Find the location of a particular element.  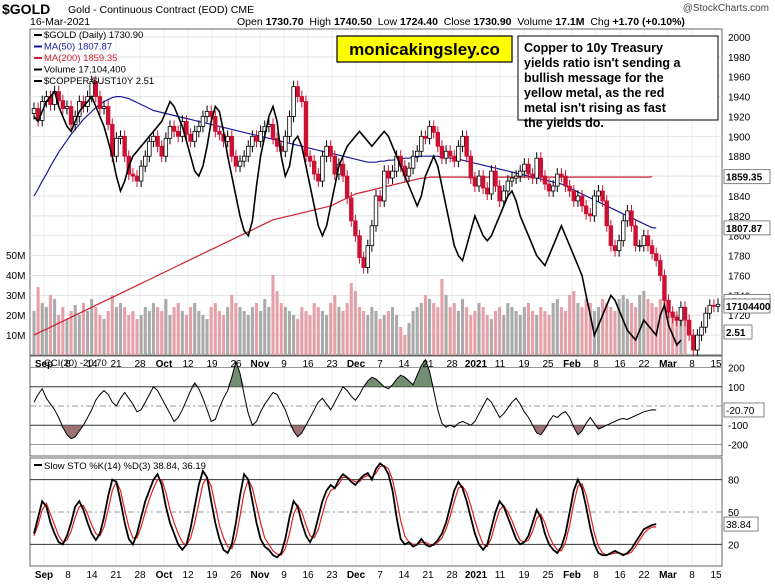

low-value: 1724.40 is located at coordinates (418, 22).